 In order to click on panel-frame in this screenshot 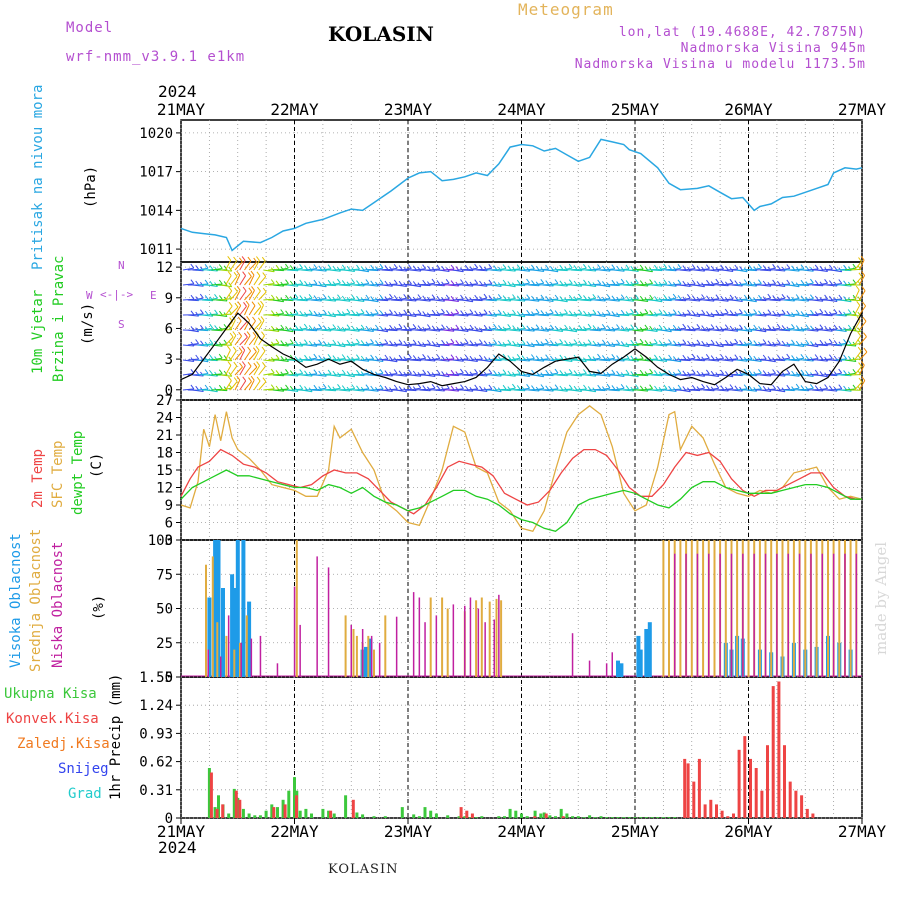, I will do `click(521, 747)`.